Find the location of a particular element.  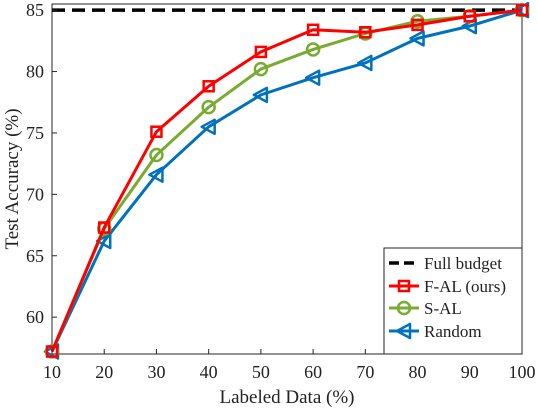

x-tick-label: 20 is located at coordinates (104, 372).